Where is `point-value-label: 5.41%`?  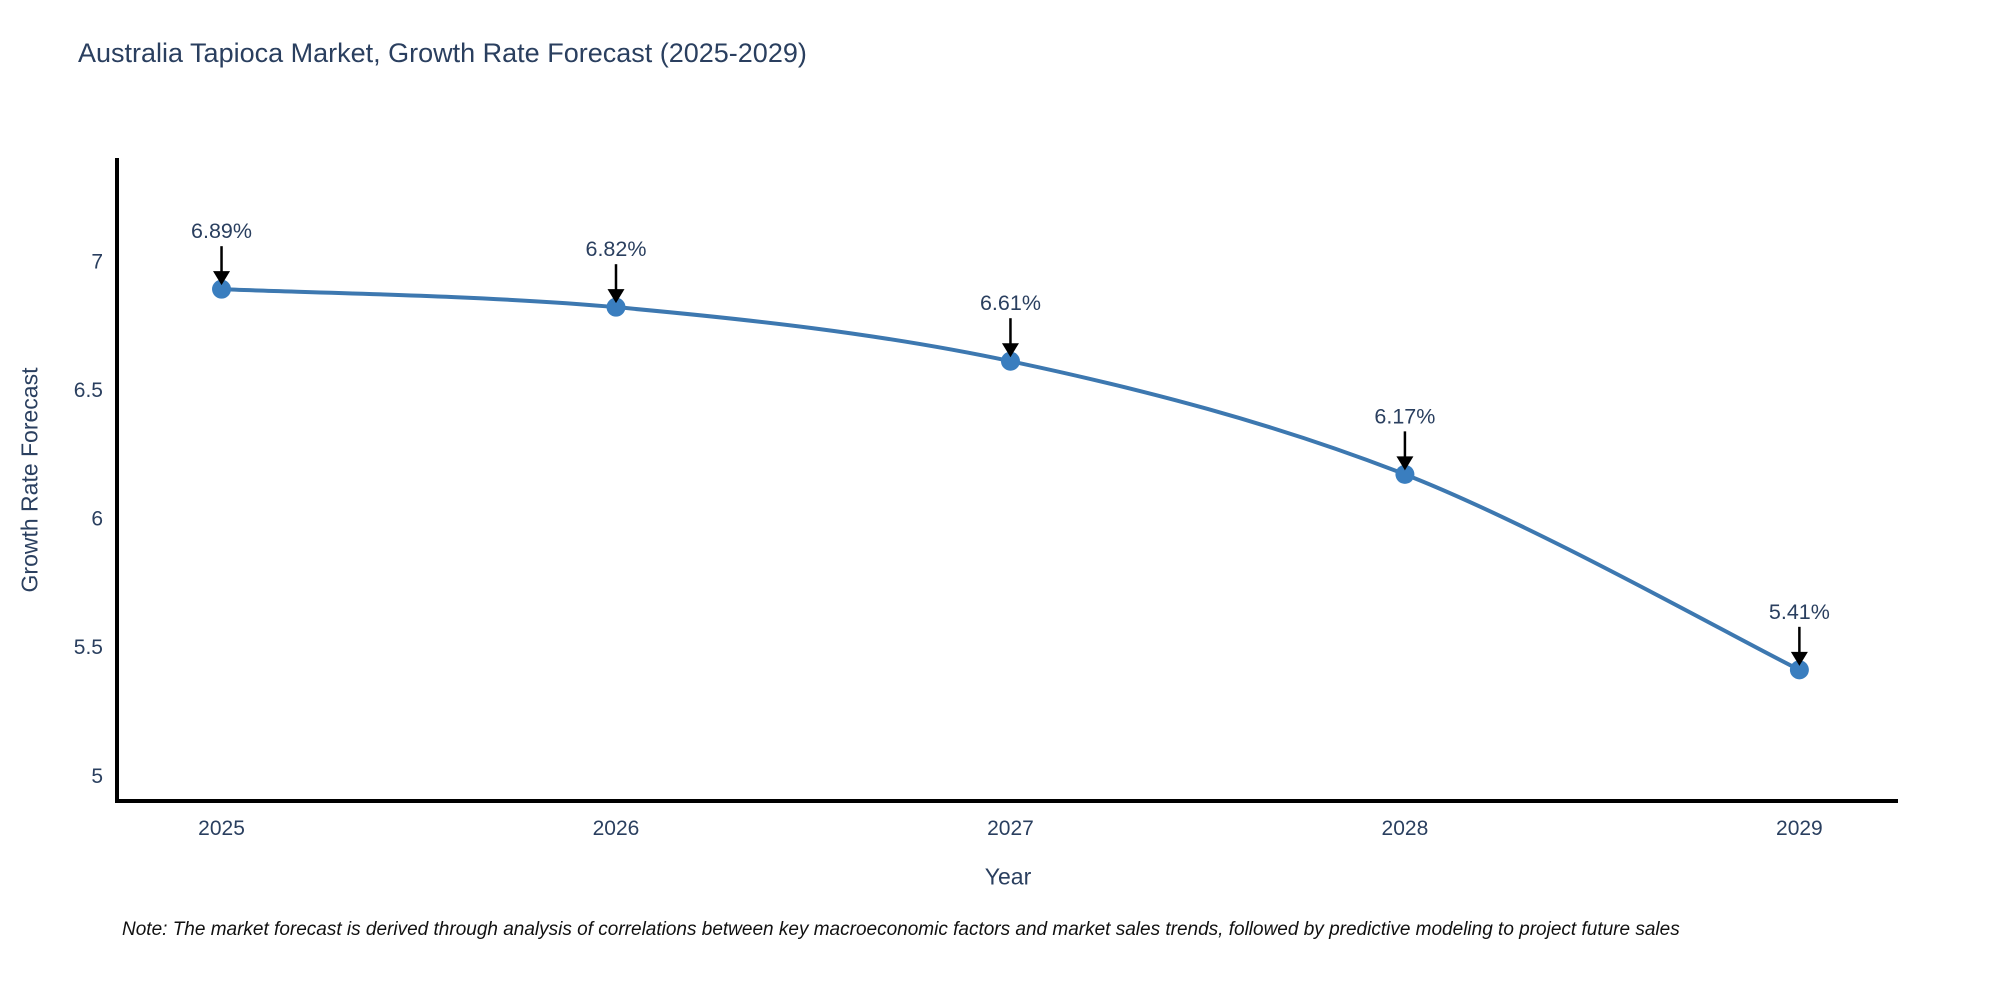
point-value-label: 5.41% is located at coordinates (1799, 612).